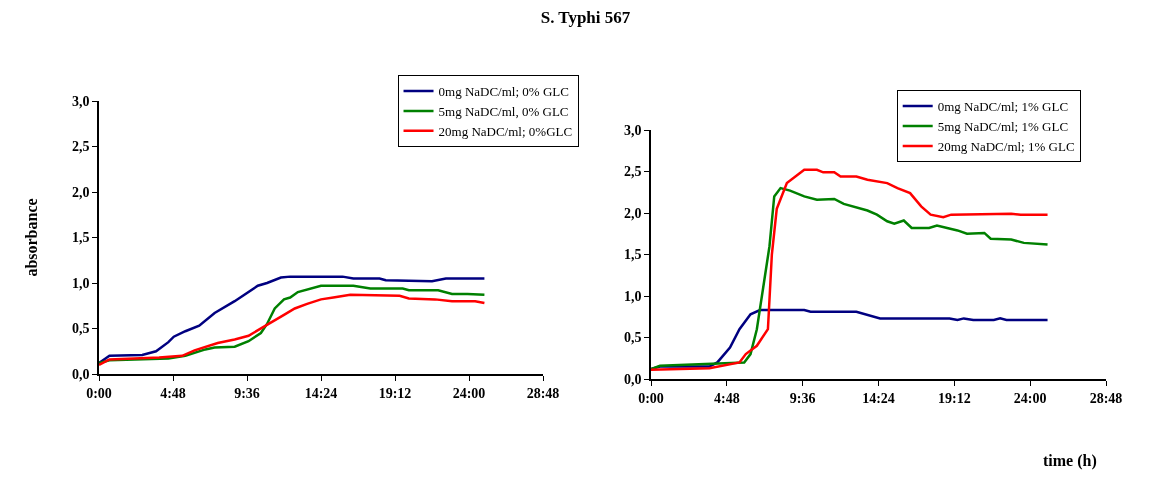  What do you see at coordinates (505, 131) in the screenshot?
I see `legend-label: 20mg NaDC/ml; 0%GLC` at bounding box center [505, 131].